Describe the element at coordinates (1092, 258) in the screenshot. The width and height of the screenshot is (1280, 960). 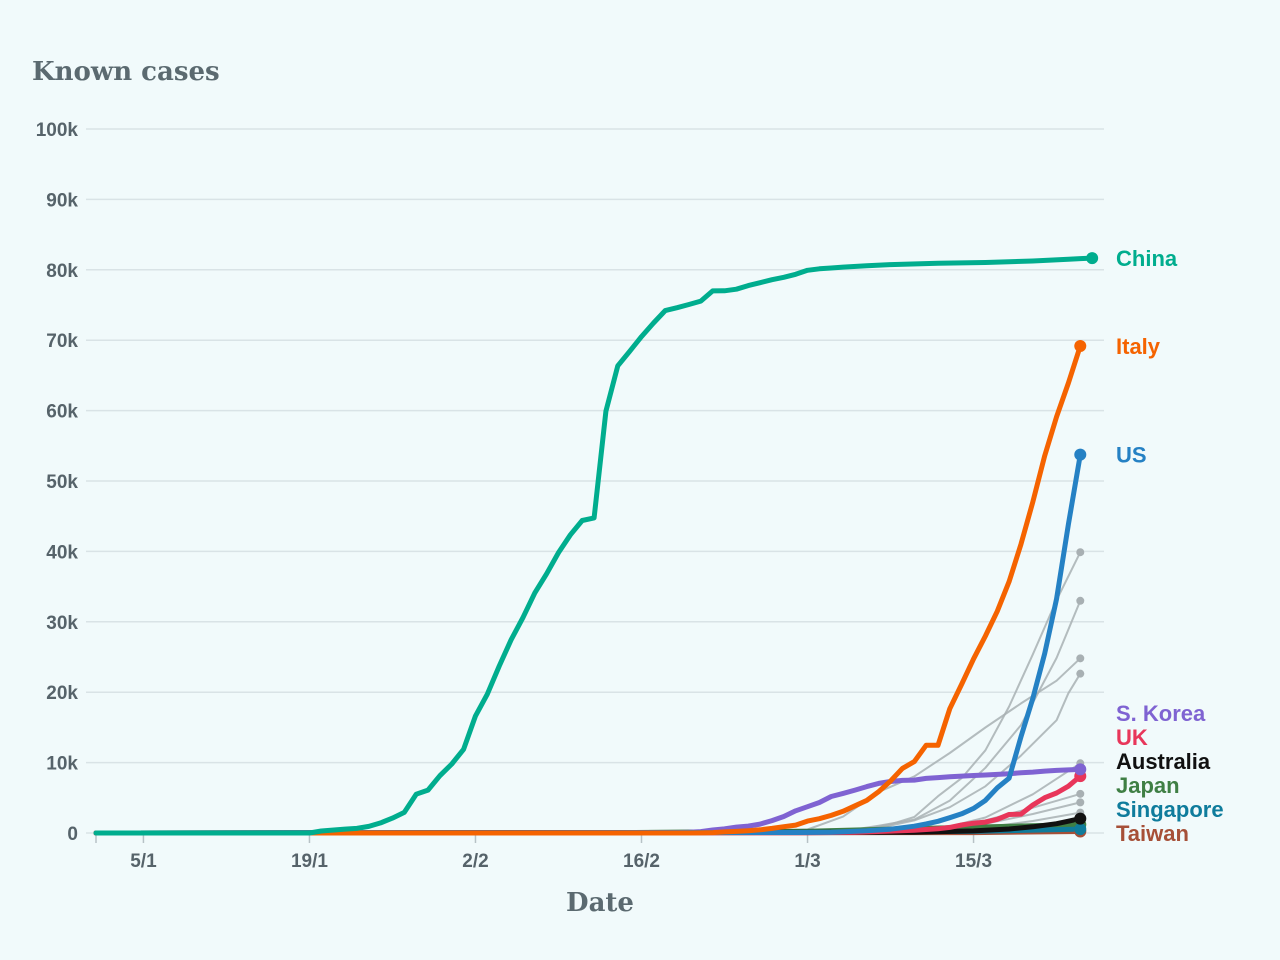
I see `series-end-marker-china` at that location.